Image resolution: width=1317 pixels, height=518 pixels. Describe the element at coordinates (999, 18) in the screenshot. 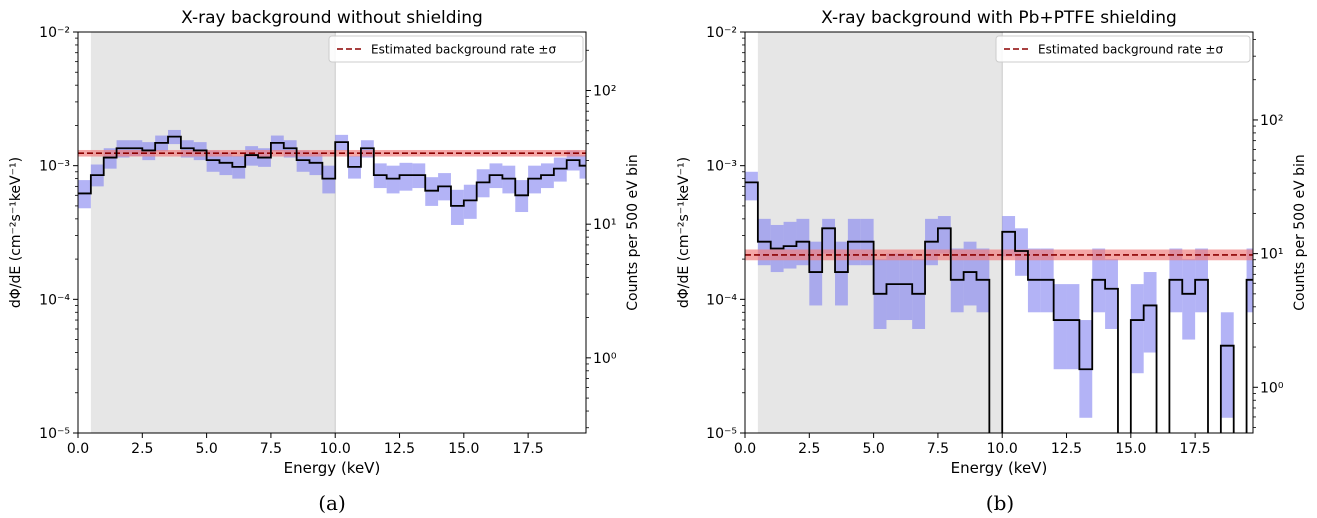

I see `chart-title: X-ray background with Pb+PTFE shielding` at that location.